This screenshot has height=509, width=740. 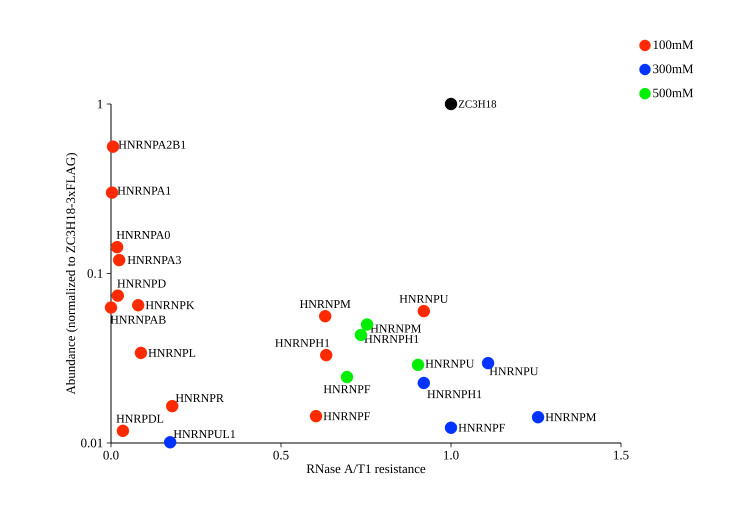 What do you see at coordinates (95, 273) in the screenshot?
I see `y-tick-label: 0.1` at bounding box center [95, 273].